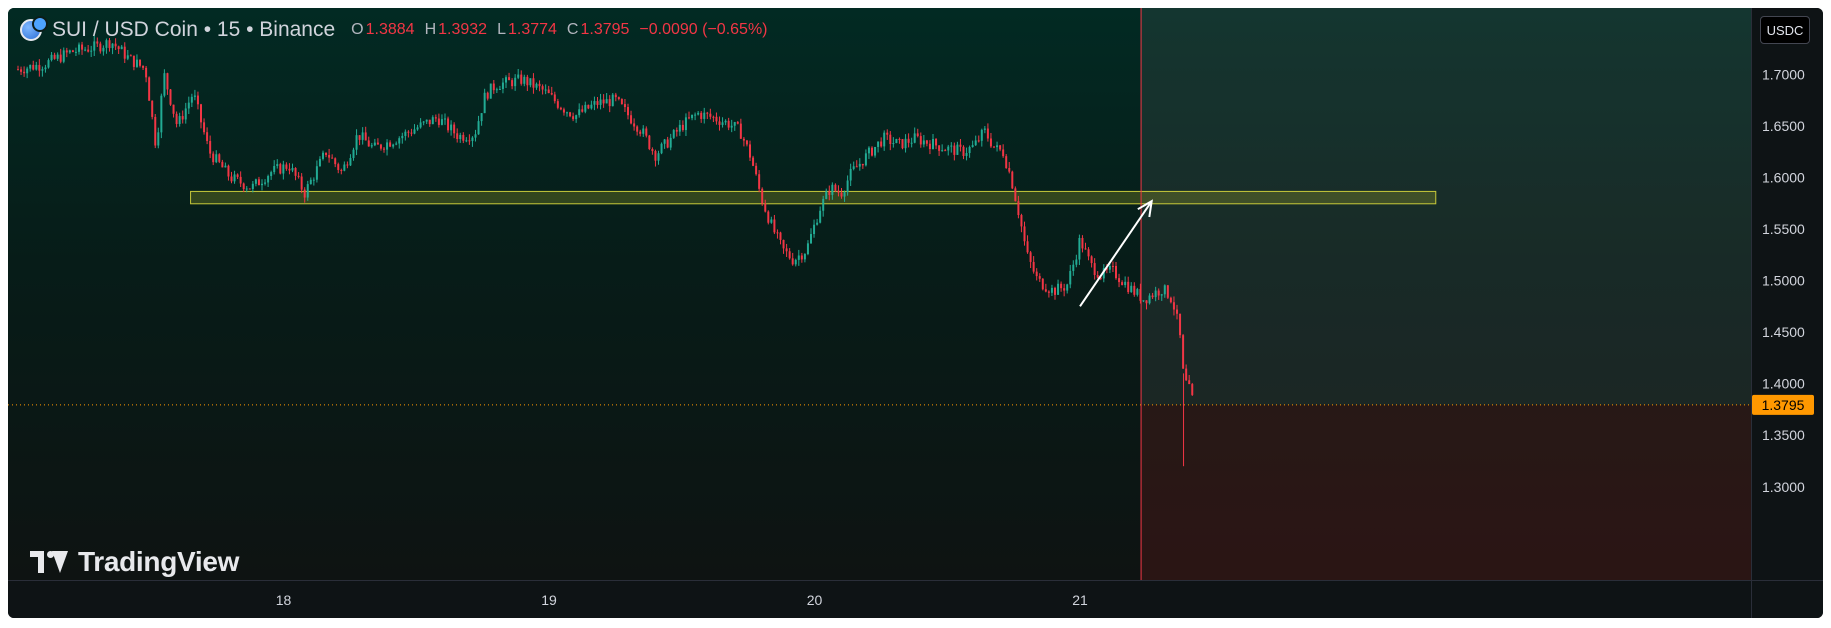 Image resolution: width=1831 pixels, height=628 pixels. I want to click on axis-corner, so click(1787, 599).